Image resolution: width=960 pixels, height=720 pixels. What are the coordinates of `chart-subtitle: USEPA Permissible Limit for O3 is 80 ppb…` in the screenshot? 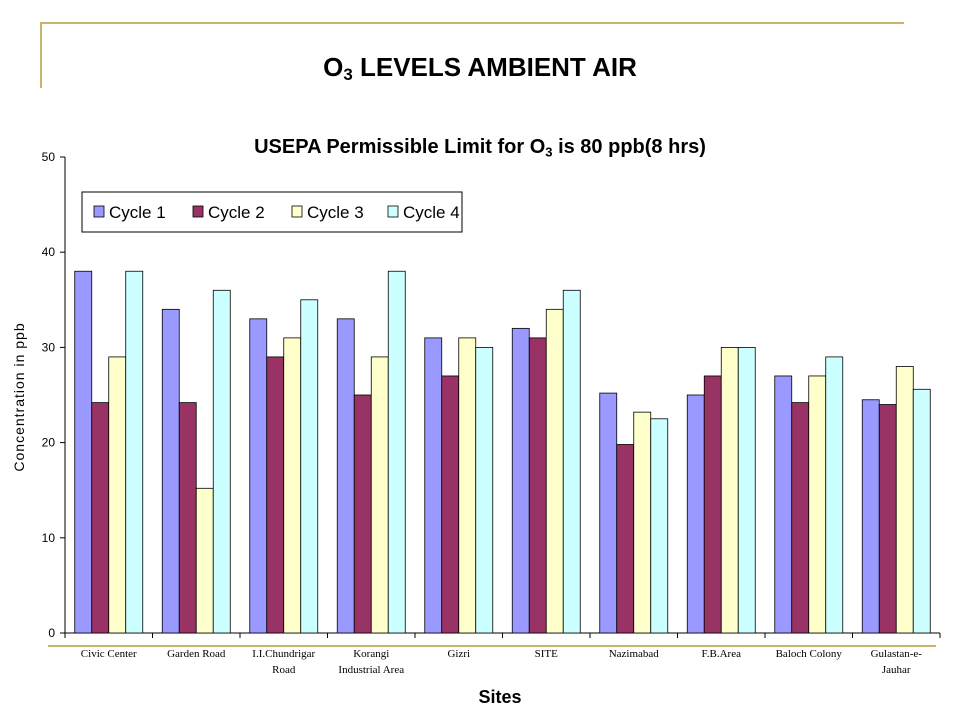 It's located at (480, 148).